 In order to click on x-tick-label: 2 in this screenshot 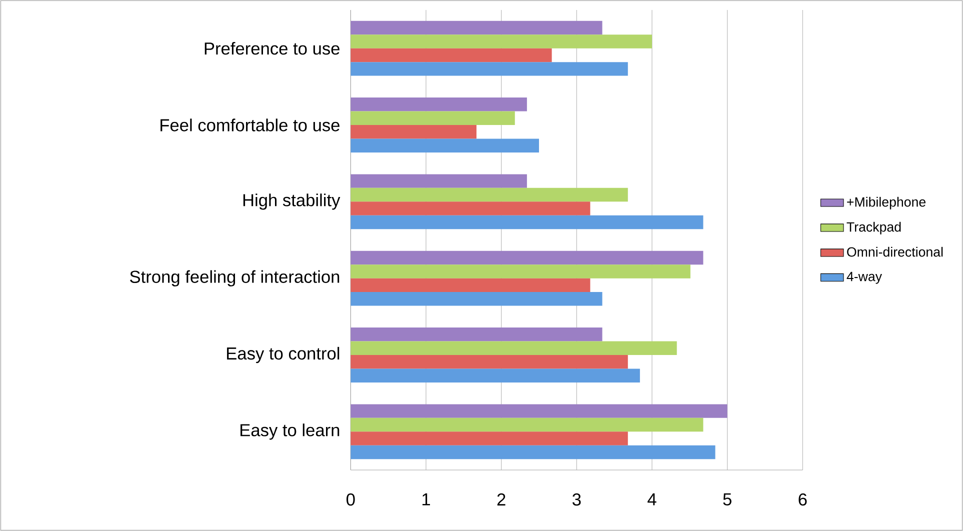, I will do `click(501, 499)`.